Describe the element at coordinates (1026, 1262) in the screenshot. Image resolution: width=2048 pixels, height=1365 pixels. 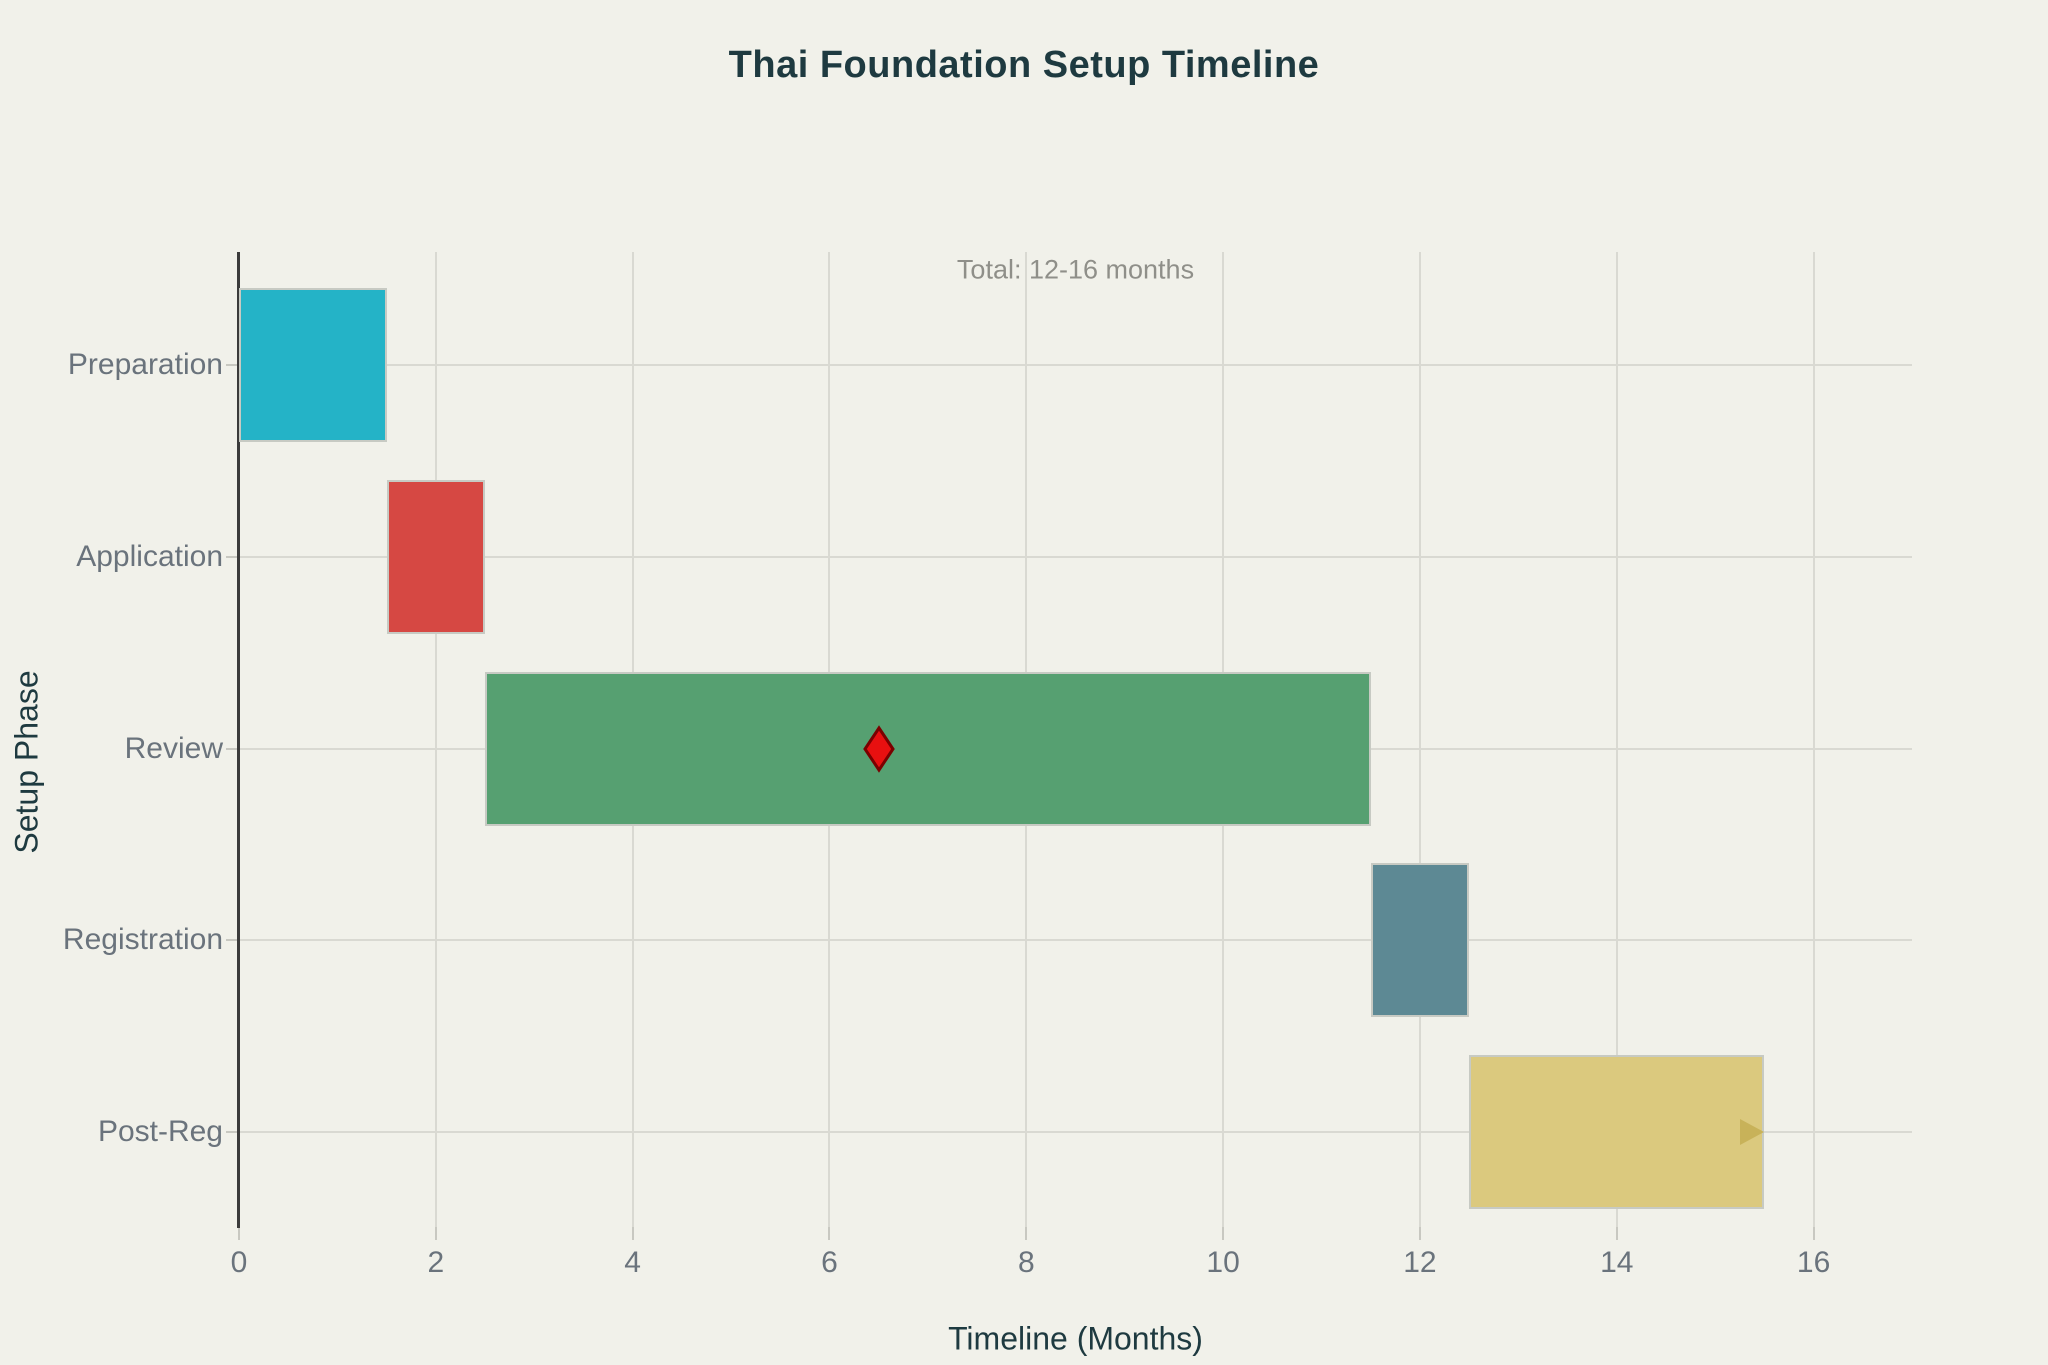
I see `x-tick-label-8: 8` at that location.